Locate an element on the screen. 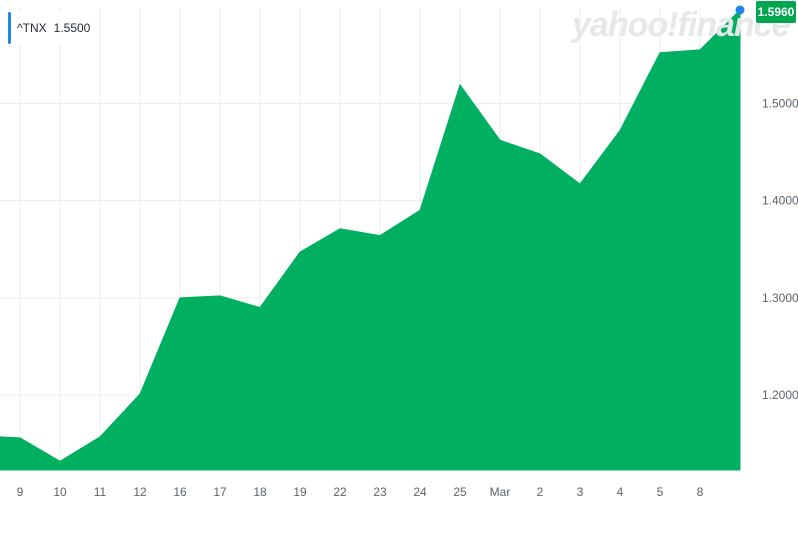 Image resolution: width=798 pixels, height=541 pixels. x-tick-label: 2 is located at coordinates (540, 492).